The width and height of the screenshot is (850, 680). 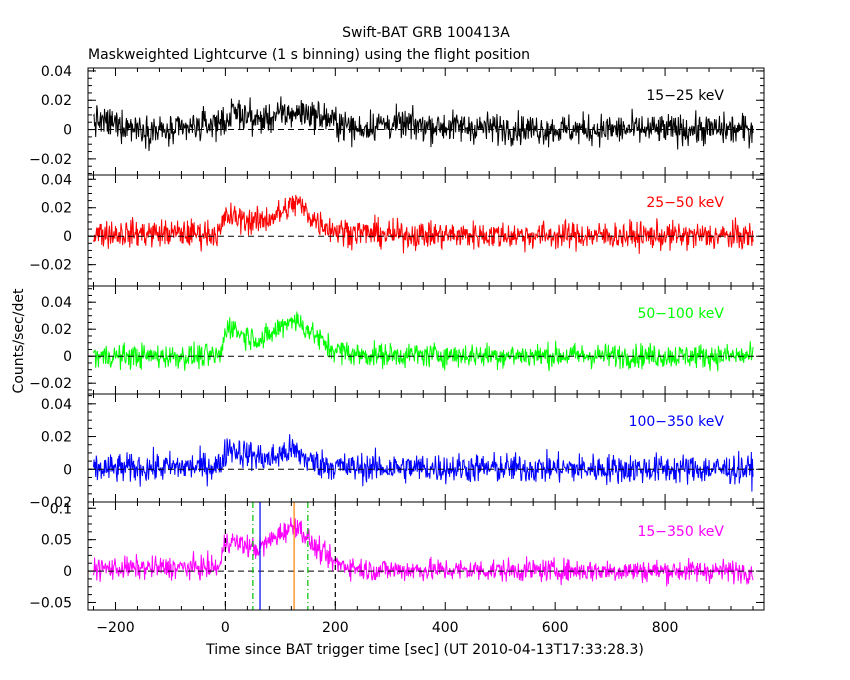 I want to click on band-label: 25−50 keV, so click(x=685, y=203).